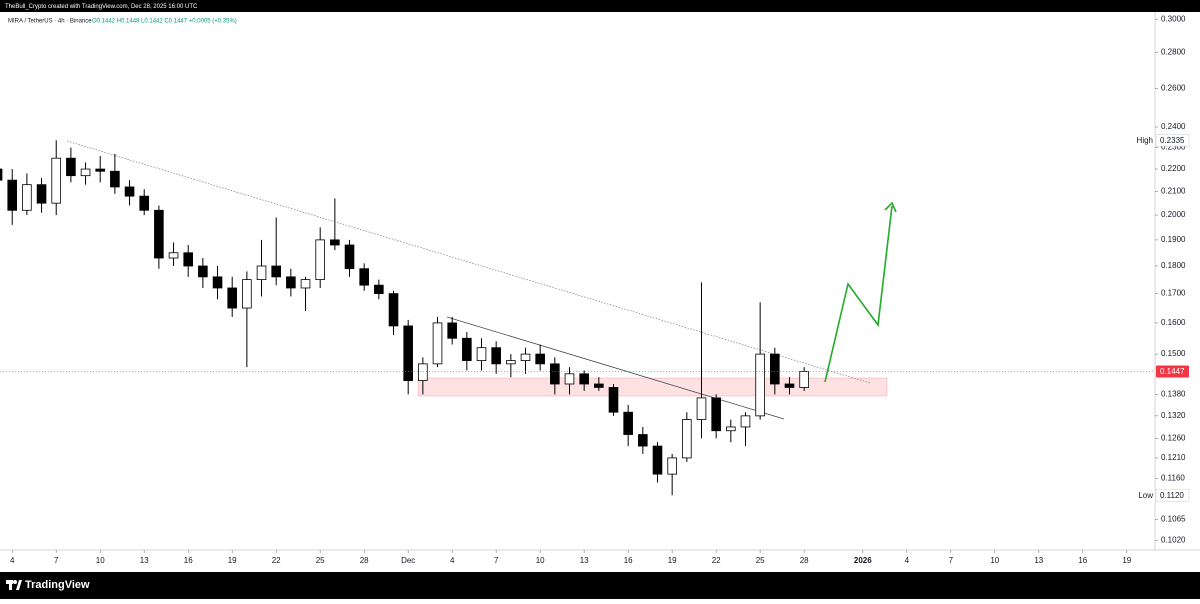 This screenshot has width=1200, height=604. Describe the element at coordinates (863, 560) in the screenshot. I see `x-tick-label: 2026` at that location.